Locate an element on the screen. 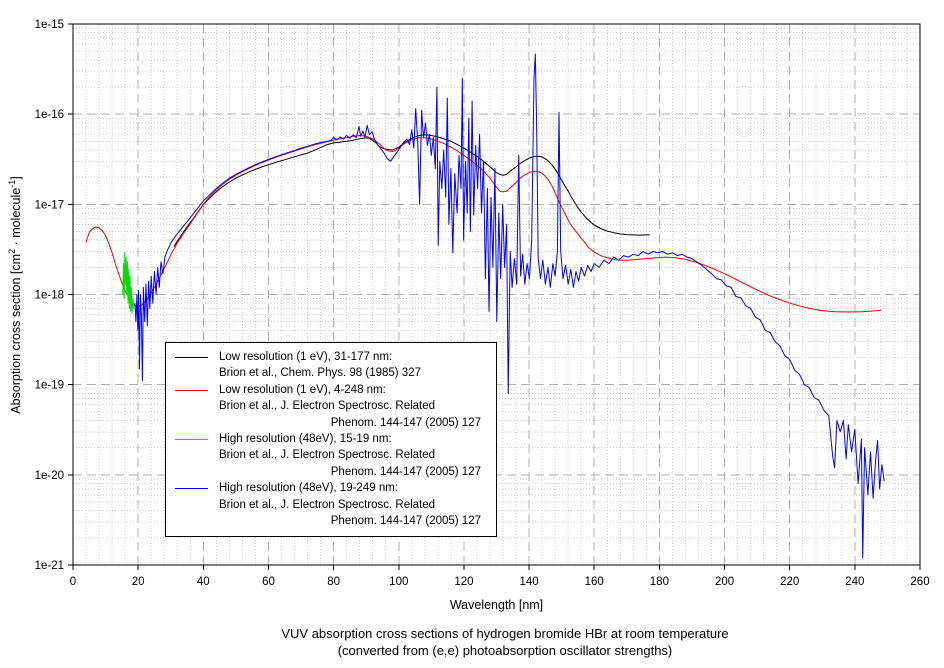 This screenshot has height=668, width=944. x-tick-label: 260 is located at coordinates (919, 582).